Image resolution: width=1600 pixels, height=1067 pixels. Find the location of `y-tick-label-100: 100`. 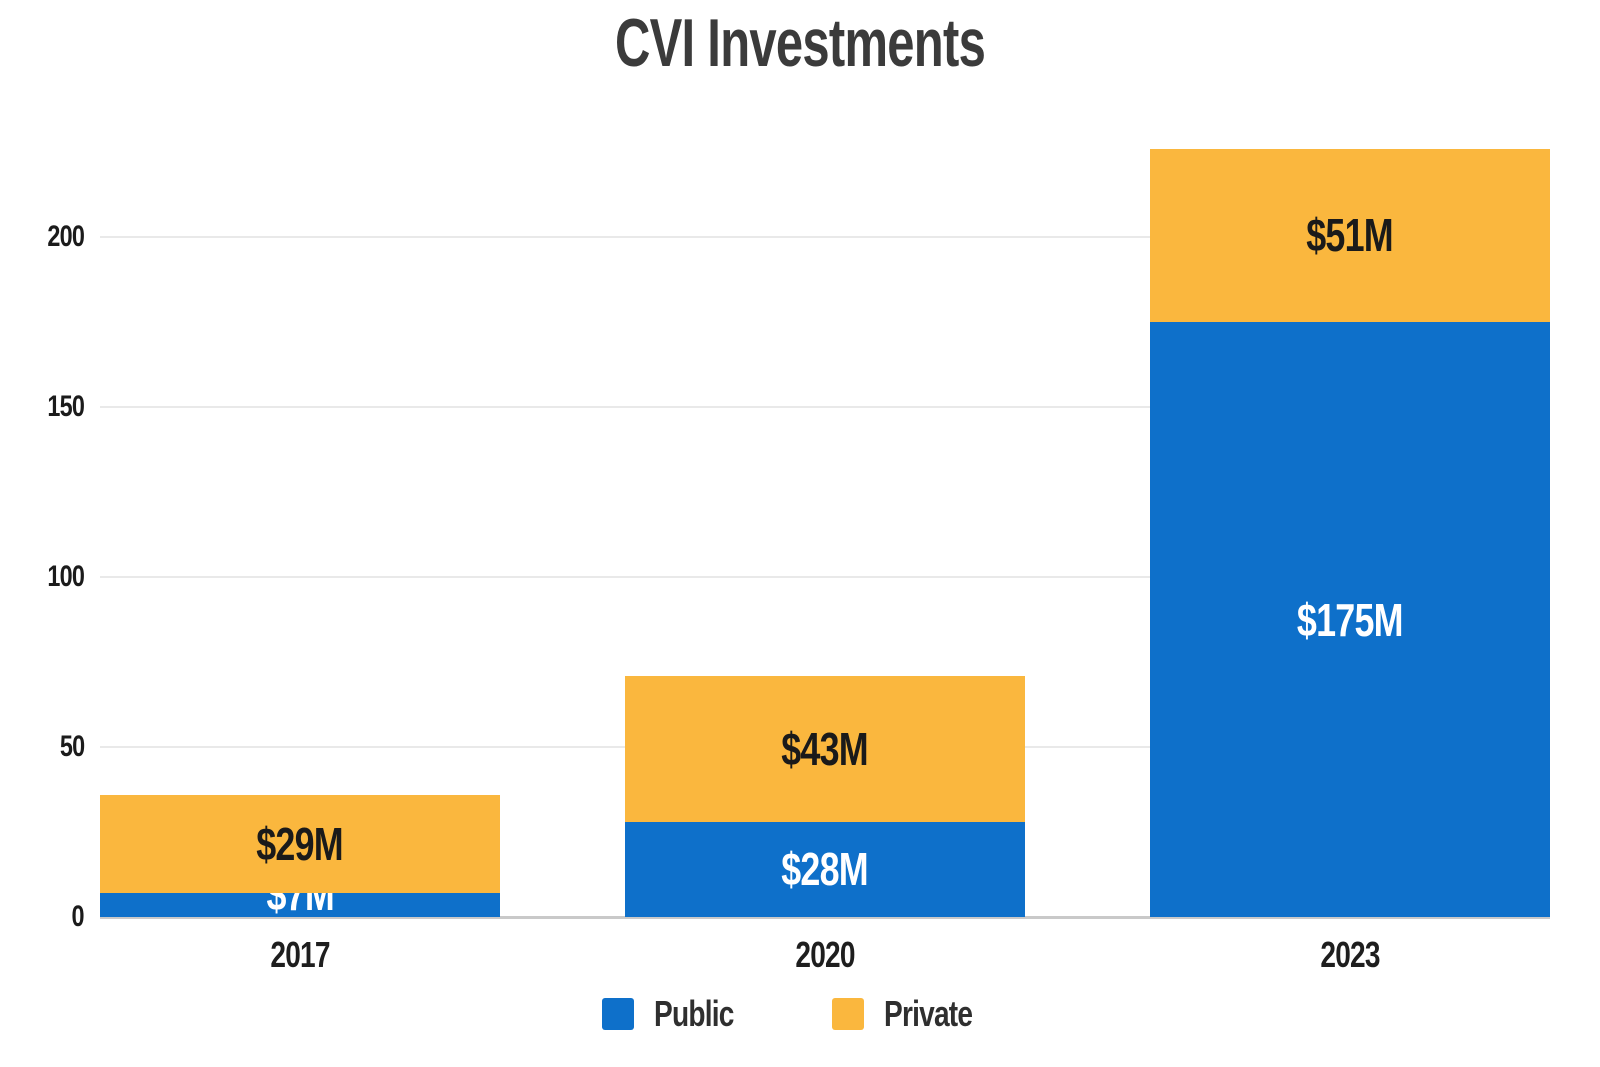

y-tick-label-100: 100 is located at coordinates (60, 577).